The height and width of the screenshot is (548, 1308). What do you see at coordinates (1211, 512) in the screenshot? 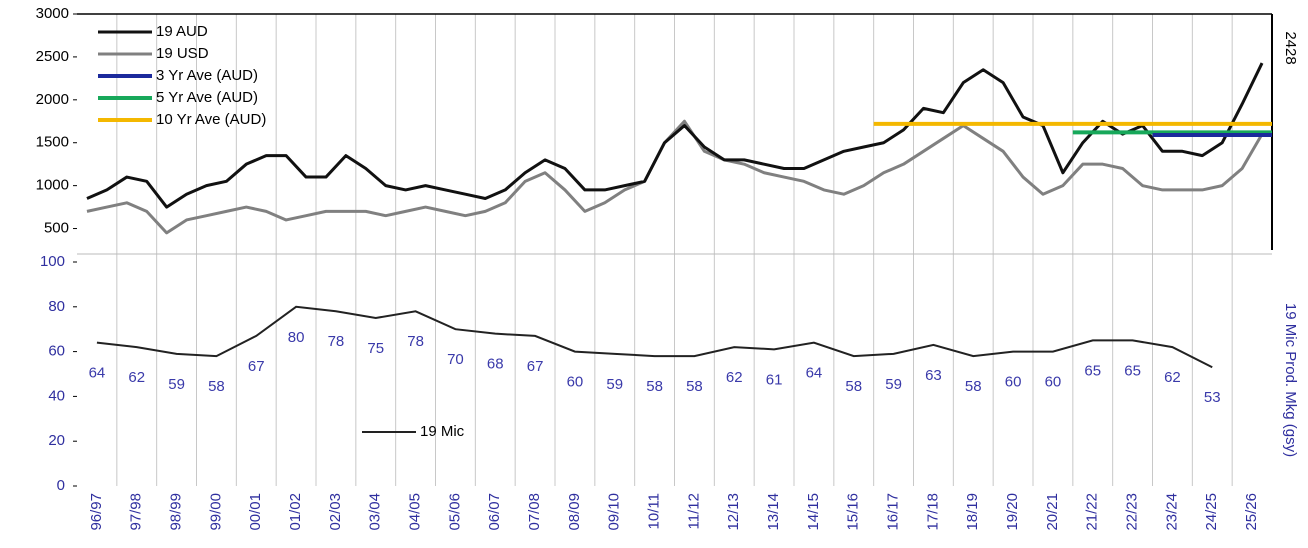
I see `x-tick-label: 24/25` at bounding box center [1211, 512].